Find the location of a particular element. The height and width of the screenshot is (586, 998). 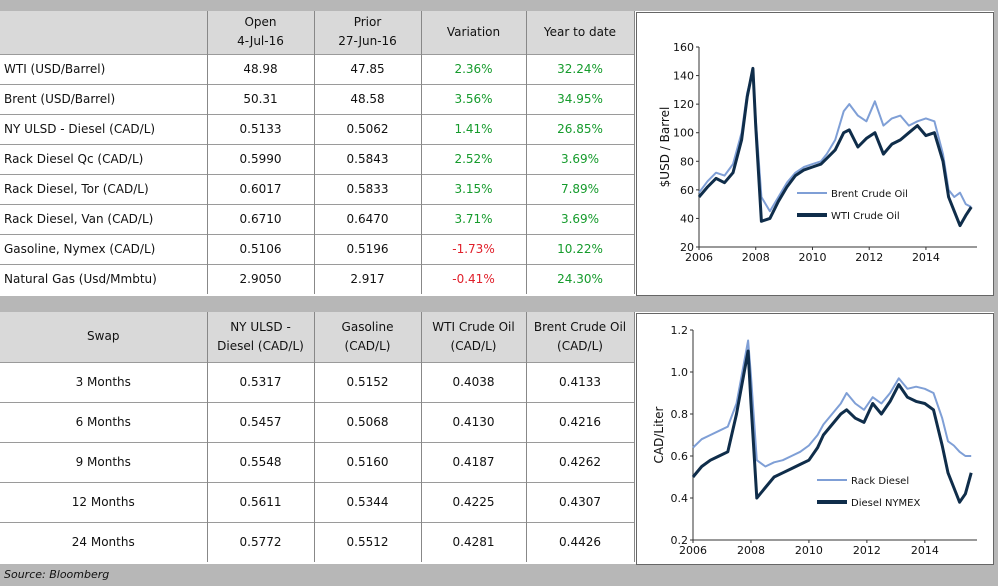

gasoline-value: 0.5512 is located at coordinates (368, 541).